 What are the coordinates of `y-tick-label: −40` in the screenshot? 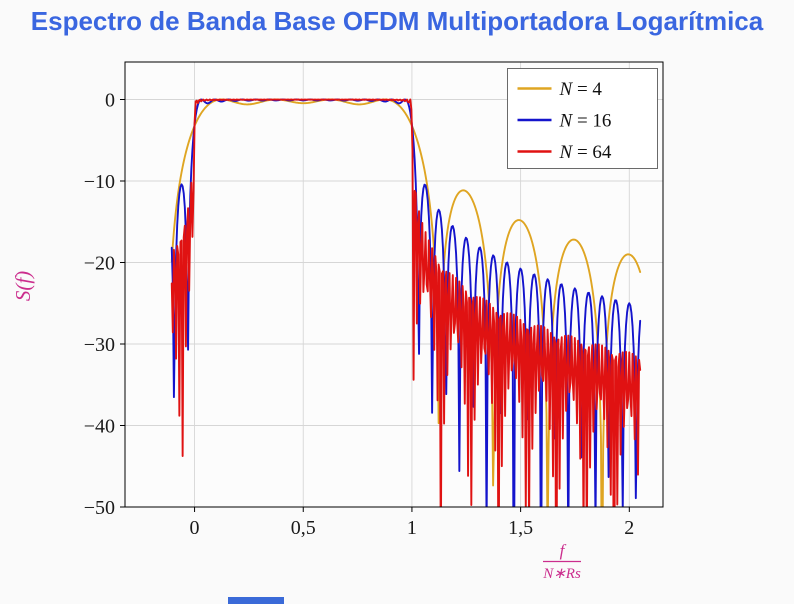 It's located at (99, 426).